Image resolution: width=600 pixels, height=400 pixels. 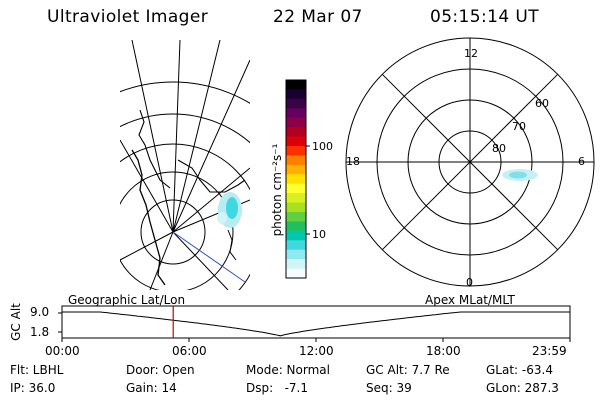 I want to click on mode-status: Mode: Normal, so click(x=288, y=370).